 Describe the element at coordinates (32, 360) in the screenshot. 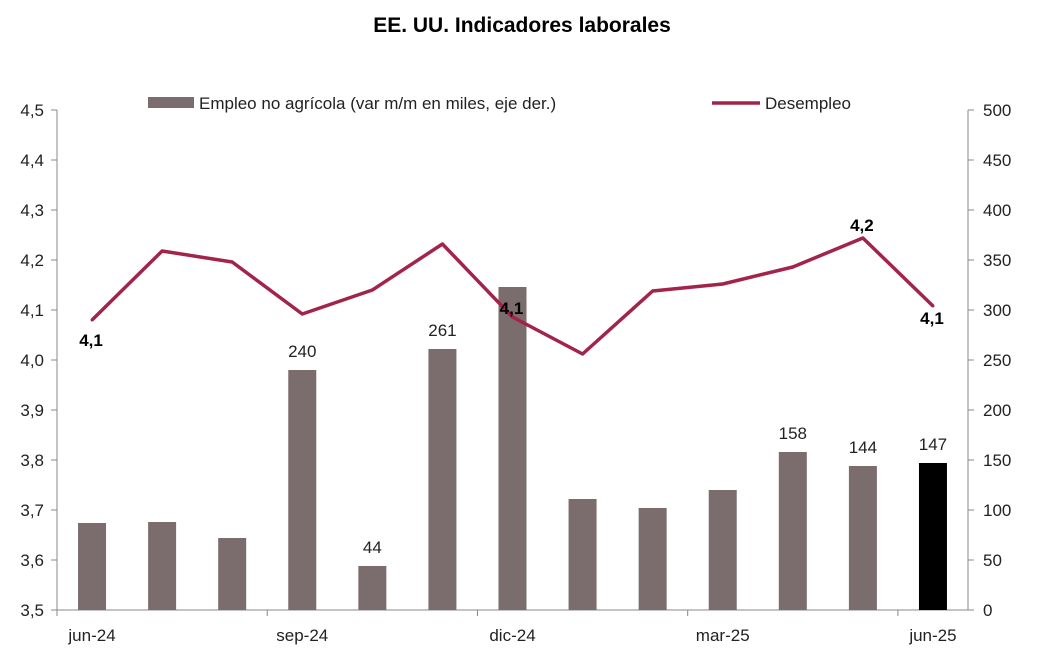

I see `y-left-tick-label: 4,0` at that location.